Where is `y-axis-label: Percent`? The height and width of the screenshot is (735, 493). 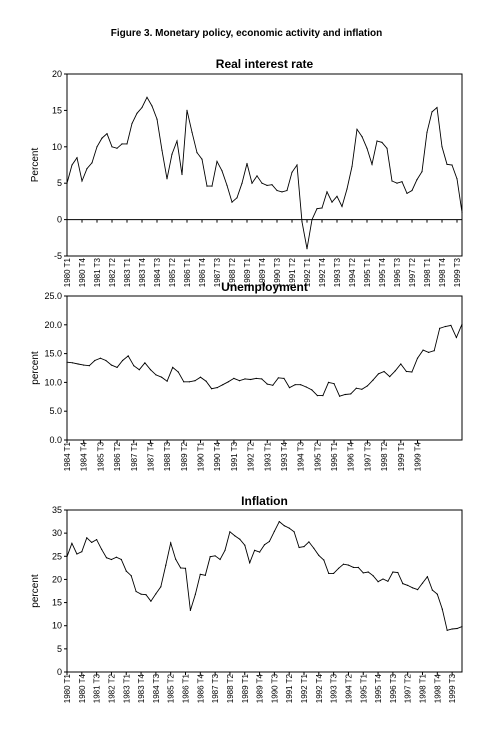 y-axis-label: Percent is located at coordinates (35, 165).